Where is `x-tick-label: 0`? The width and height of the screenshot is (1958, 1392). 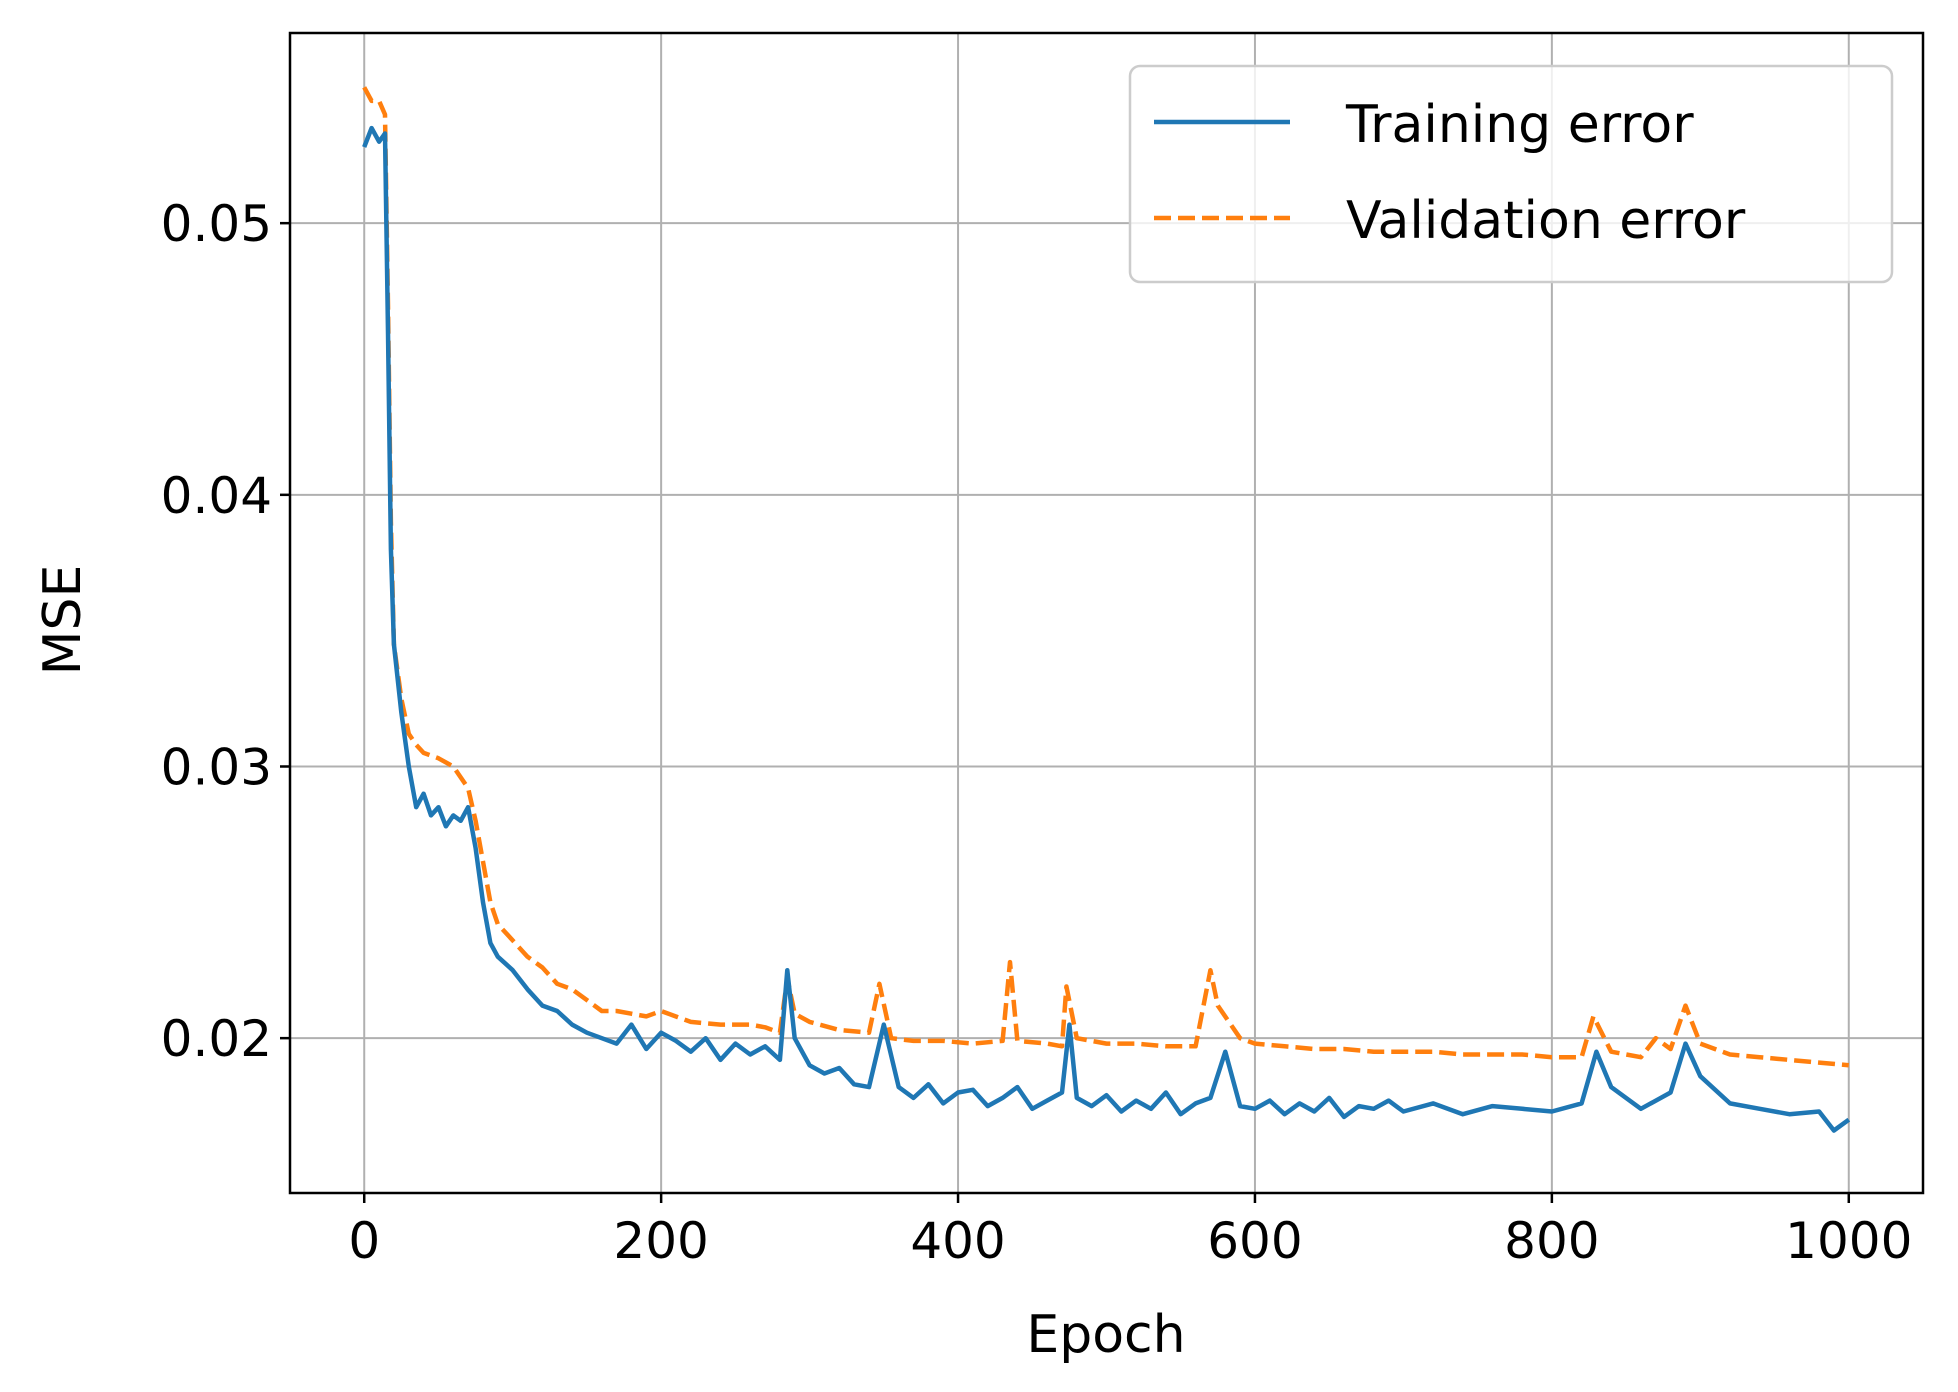
x-tick-label: 0 is located at coordinates (364, 1241).